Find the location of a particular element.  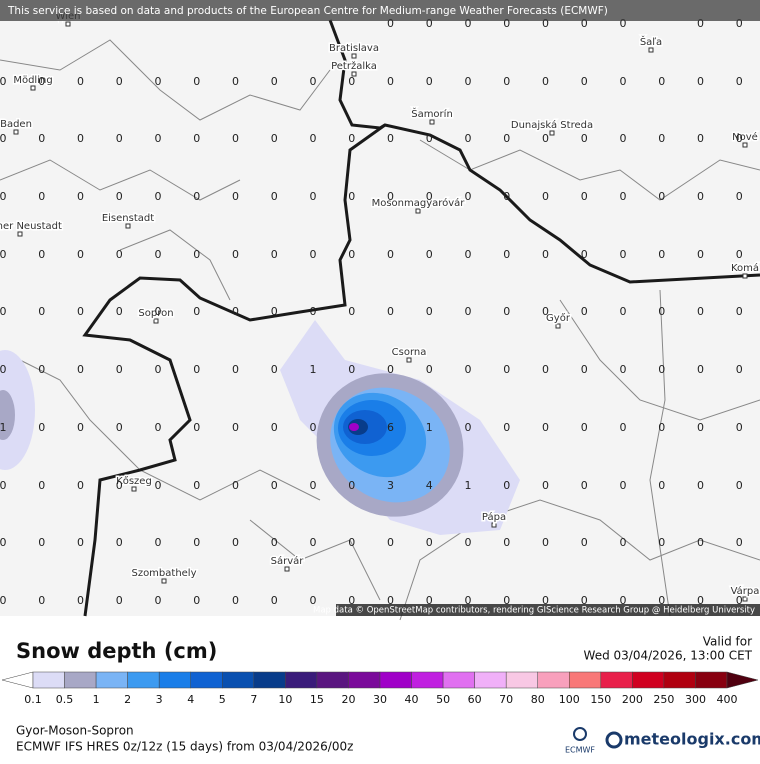

brand: meteologix.com is located at coordinates (692, 739).